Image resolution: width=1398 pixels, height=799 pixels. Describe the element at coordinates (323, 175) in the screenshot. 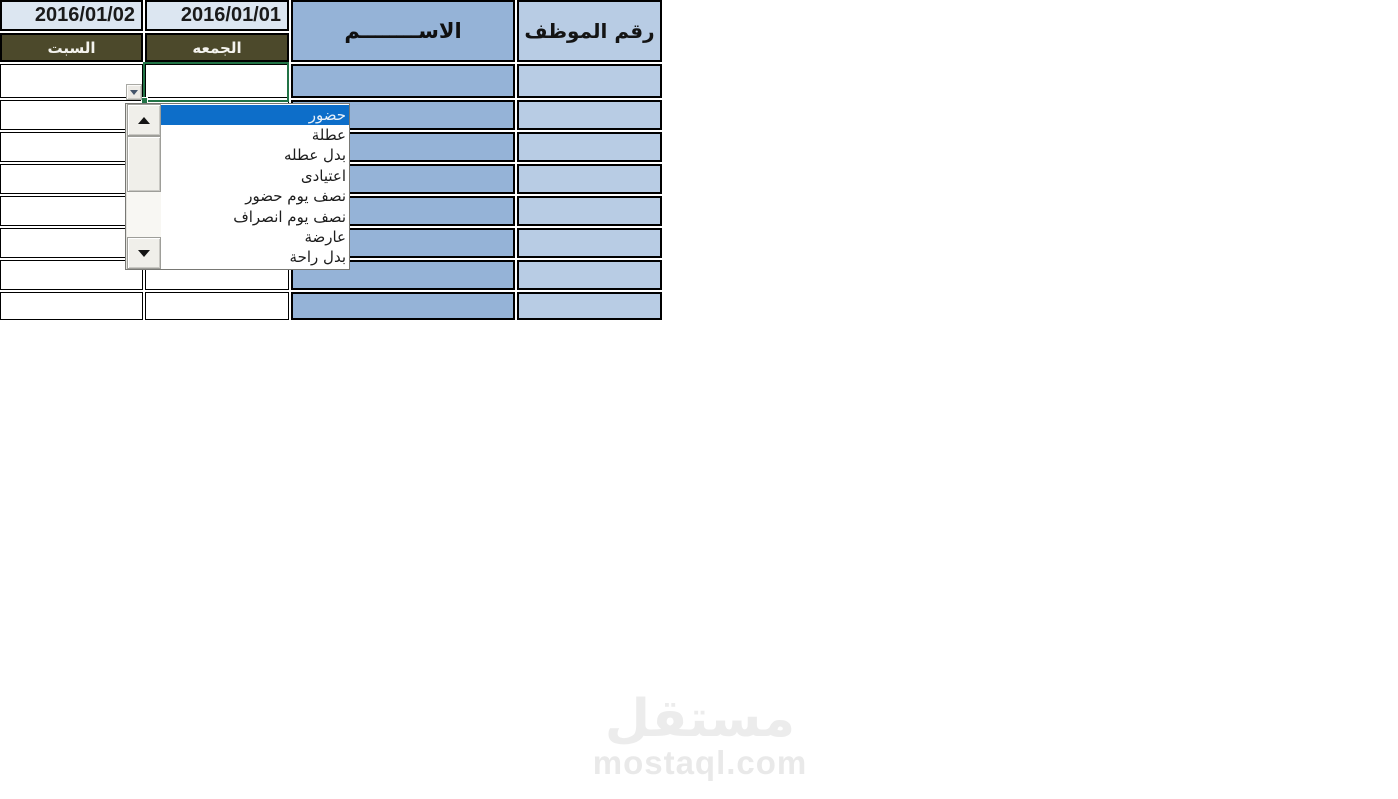

I see `dropdown-item: اعتيادى` at that location.